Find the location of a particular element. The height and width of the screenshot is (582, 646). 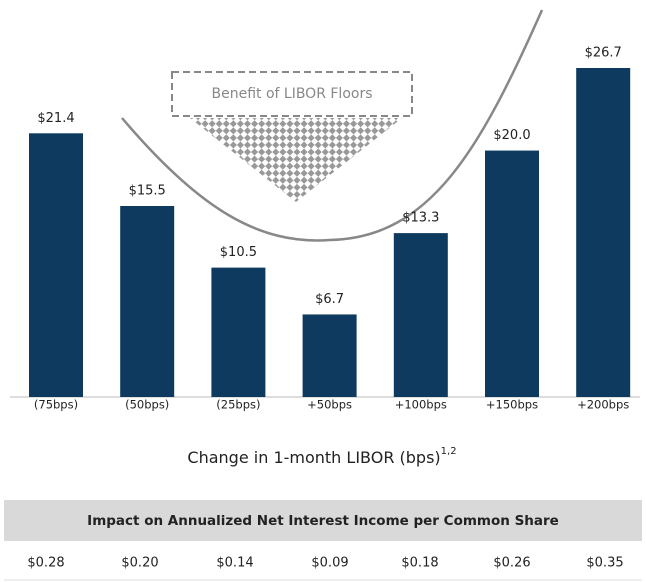

value-label: $13.3 is located at coordinates (420, 218).